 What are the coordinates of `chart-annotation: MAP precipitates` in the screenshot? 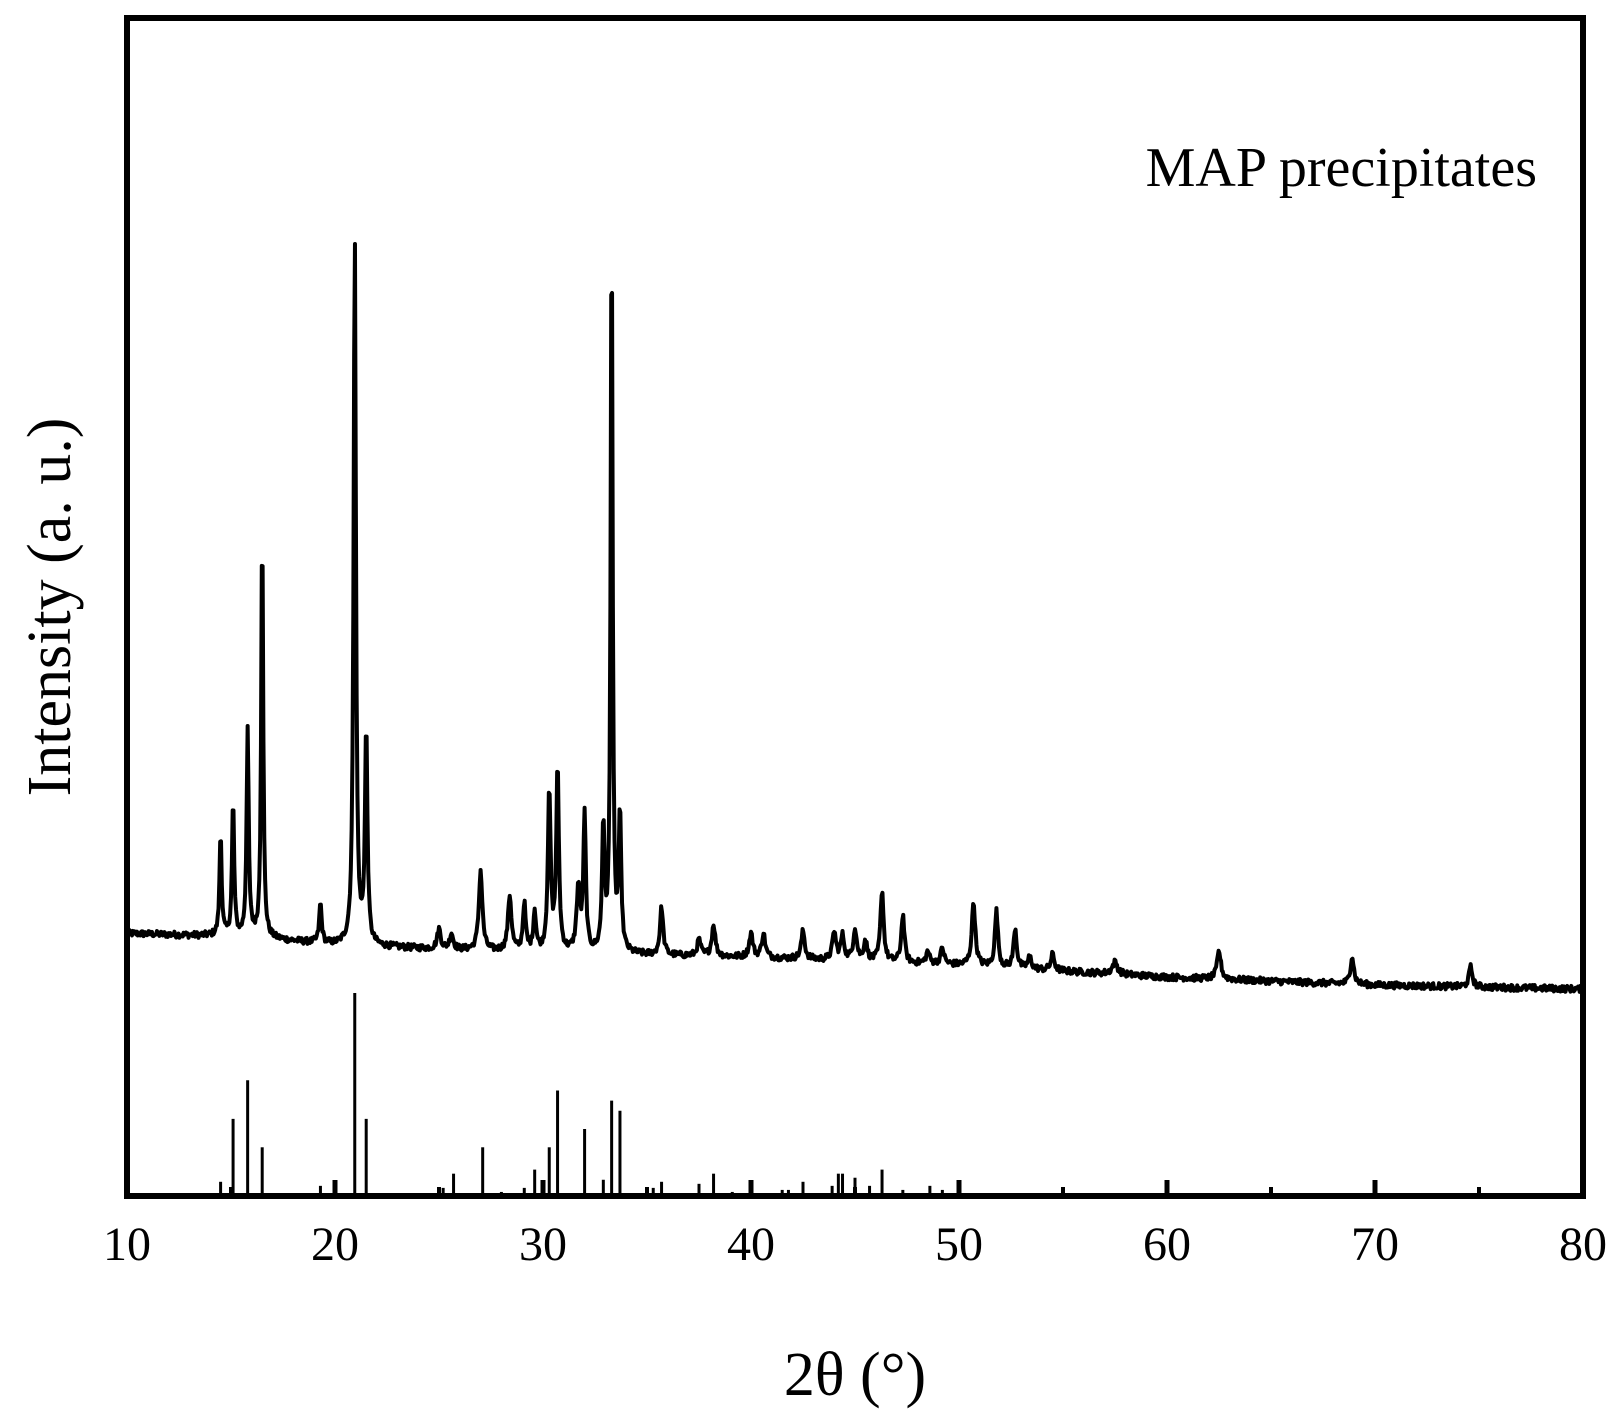 It's located at (1341, 168).